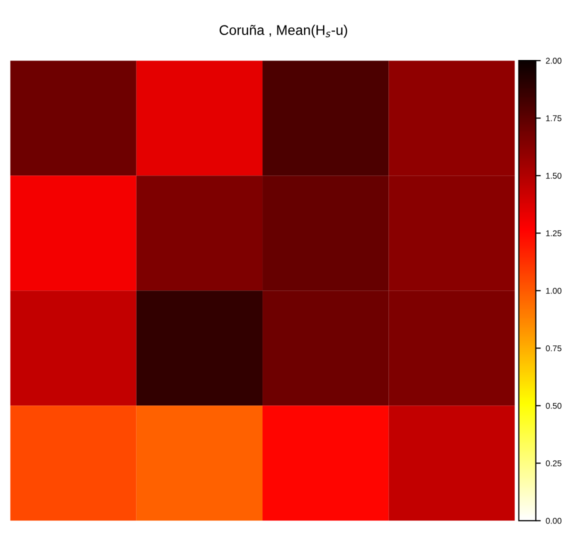 The height and width of the screenshot is (551, 567). What do you see at coordinates (554, 233) in the screenshot?
I see `color-bar-label: 1.25` at bounding box center [554, 233].